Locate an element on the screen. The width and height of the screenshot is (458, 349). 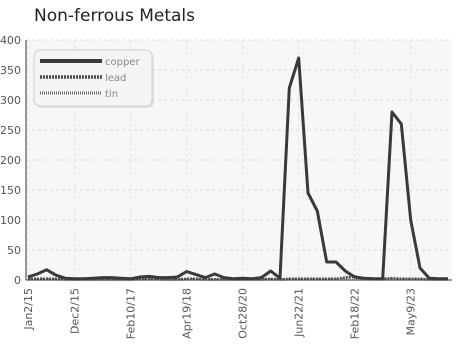
legend: copper lead tin is located at coordinates (93, 78).